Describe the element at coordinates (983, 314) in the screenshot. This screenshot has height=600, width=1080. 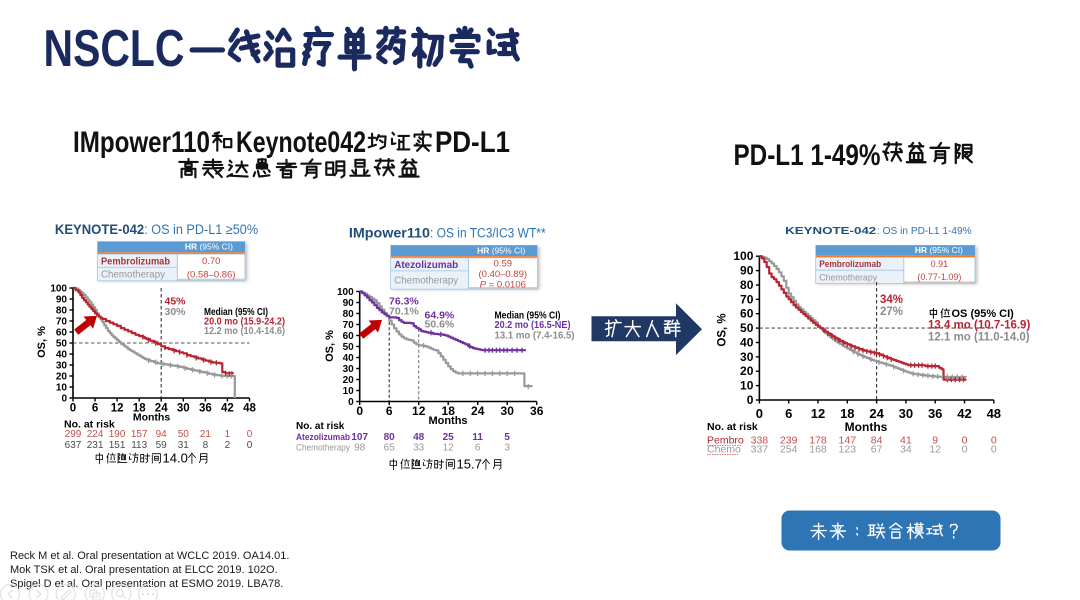
I see `svg-text: OS (95% CI)` at that location.